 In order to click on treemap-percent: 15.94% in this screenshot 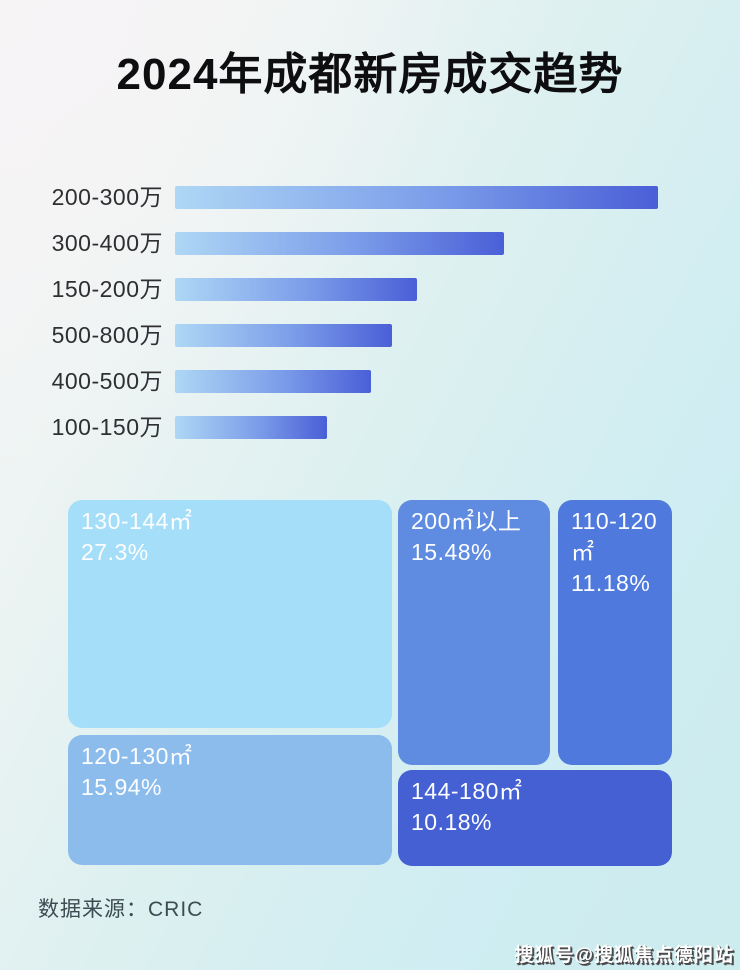, I will do `click(122, 787)`.